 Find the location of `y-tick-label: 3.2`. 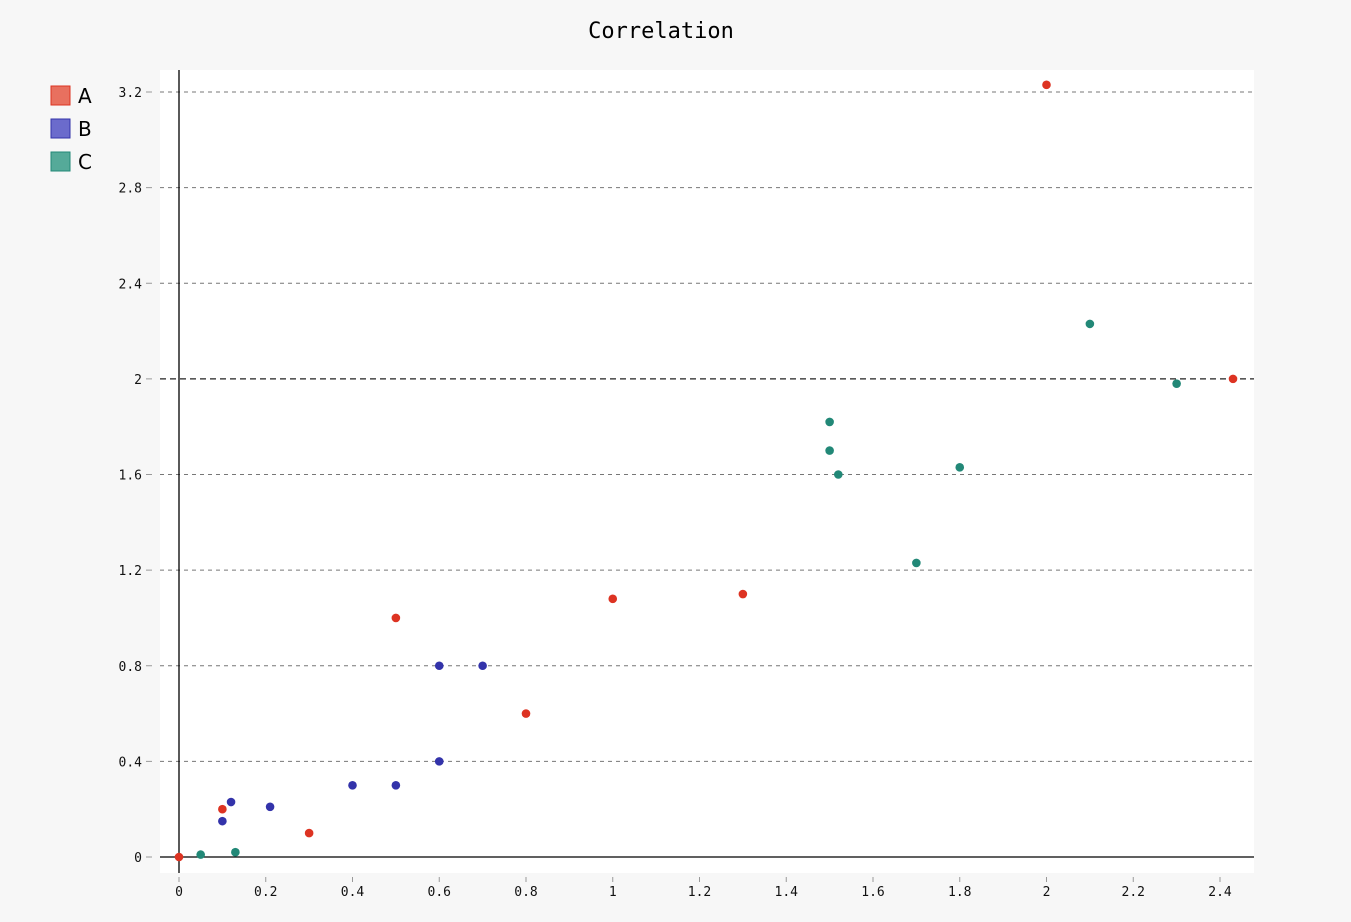

y-tick-label: 3.2 is located at coordinates (130, 93).